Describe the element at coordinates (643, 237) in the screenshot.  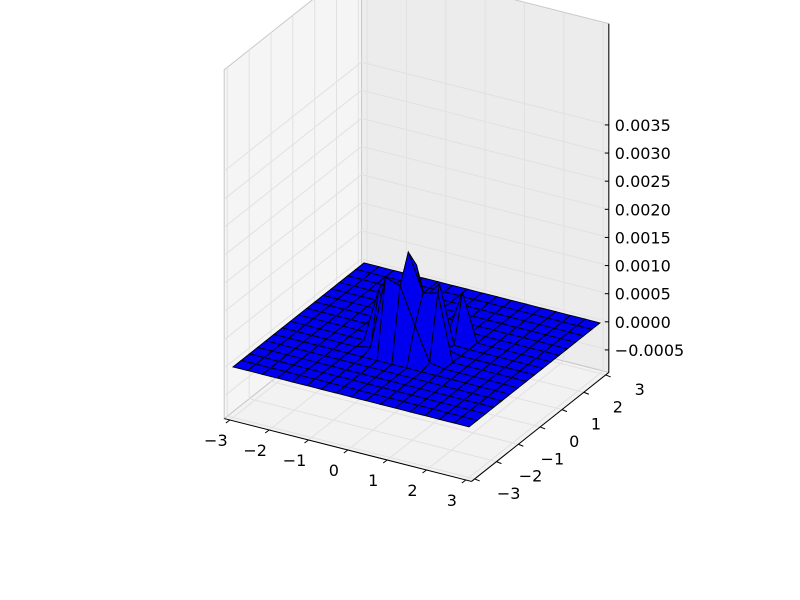
I see `z-tick-label: 0.0015` at that location.